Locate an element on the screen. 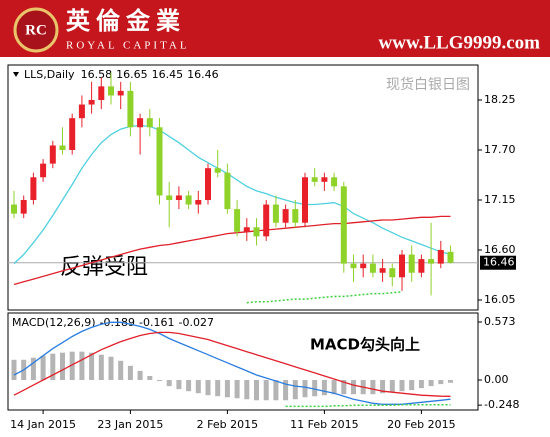 The image size is (550, 437). last-price-label: 16.46 is located at coordinates (499, 262).